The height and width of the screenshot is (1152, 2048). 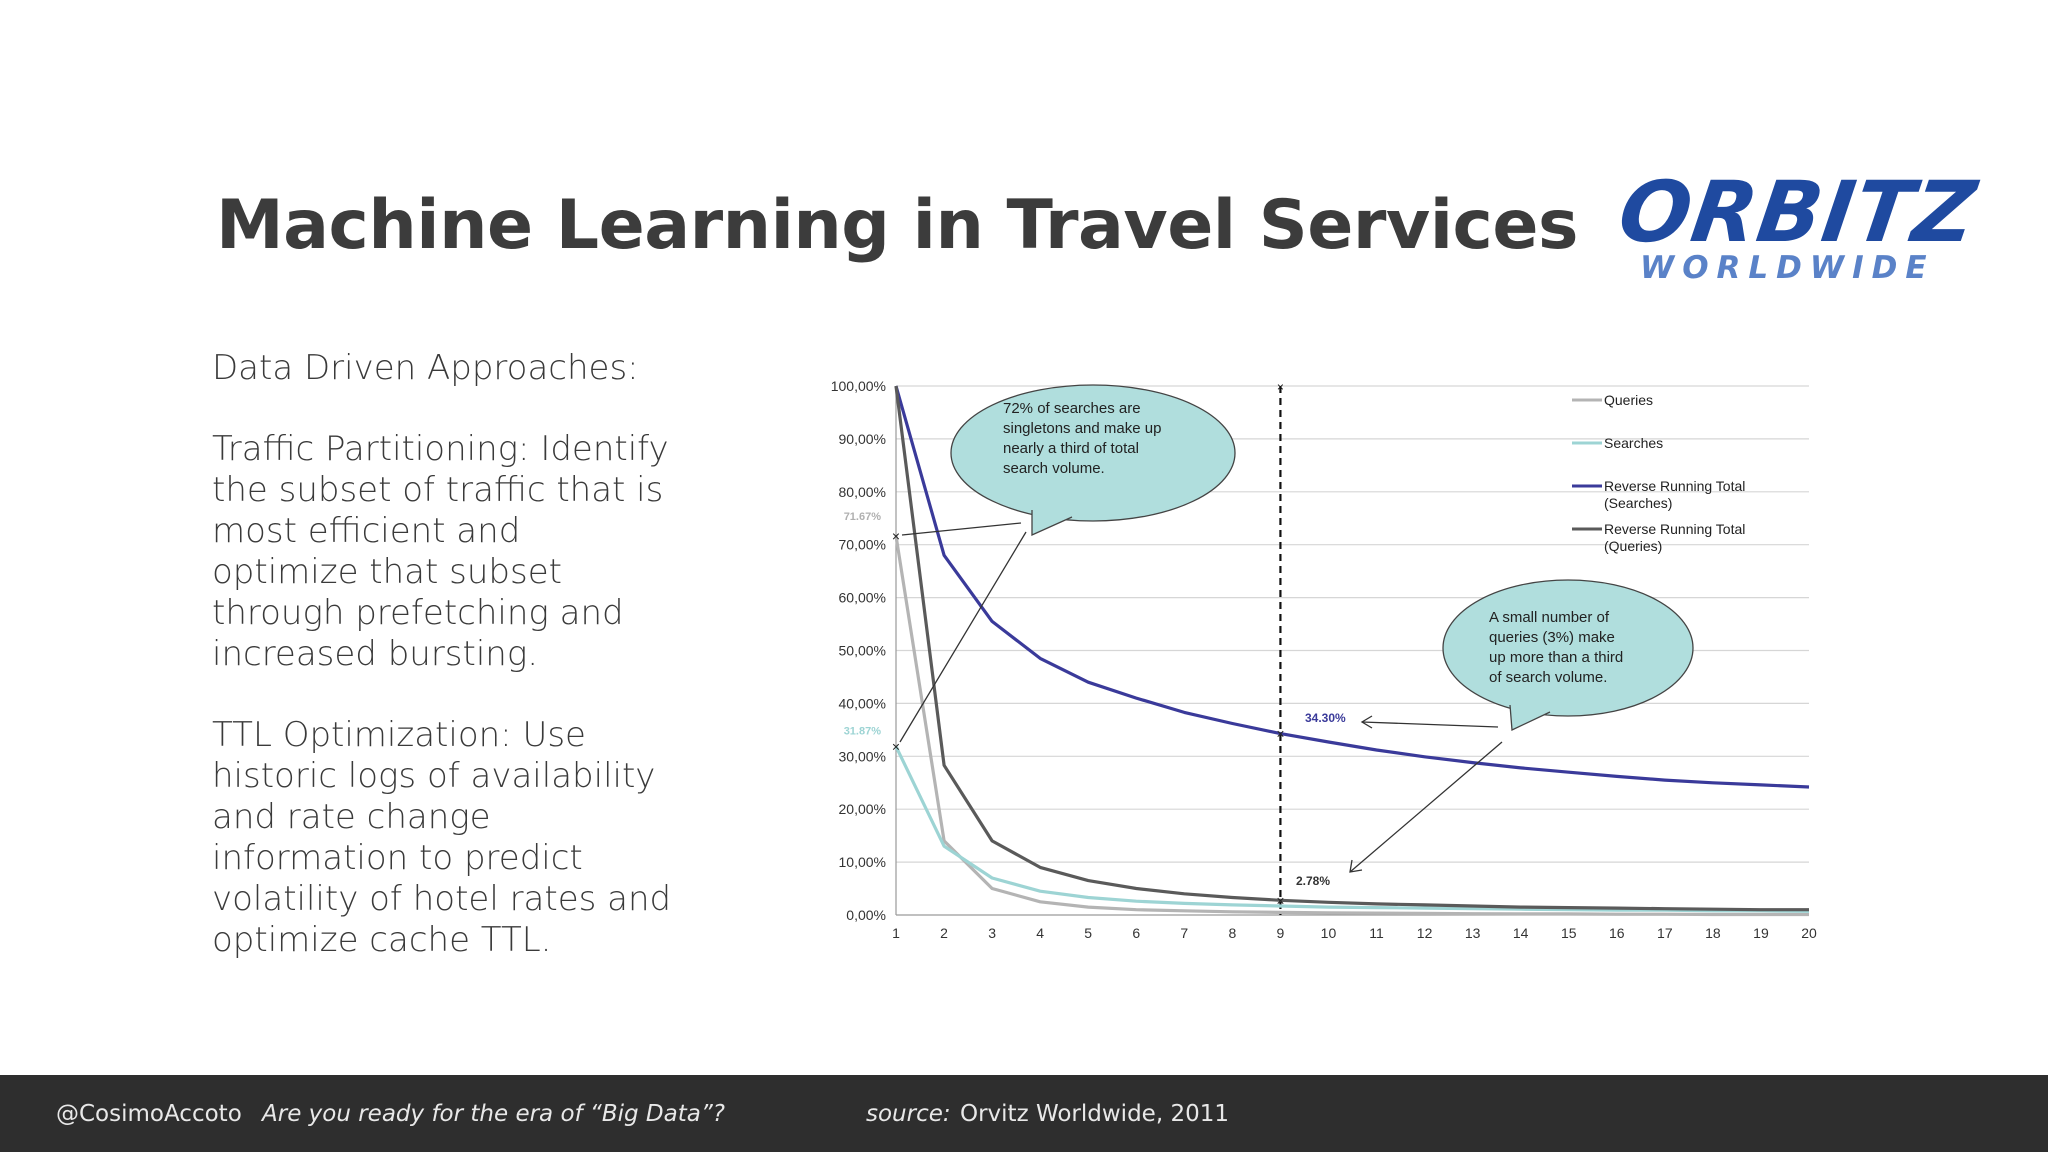 I want to click on x-tick-label: 1, so click(x=896, y=933).